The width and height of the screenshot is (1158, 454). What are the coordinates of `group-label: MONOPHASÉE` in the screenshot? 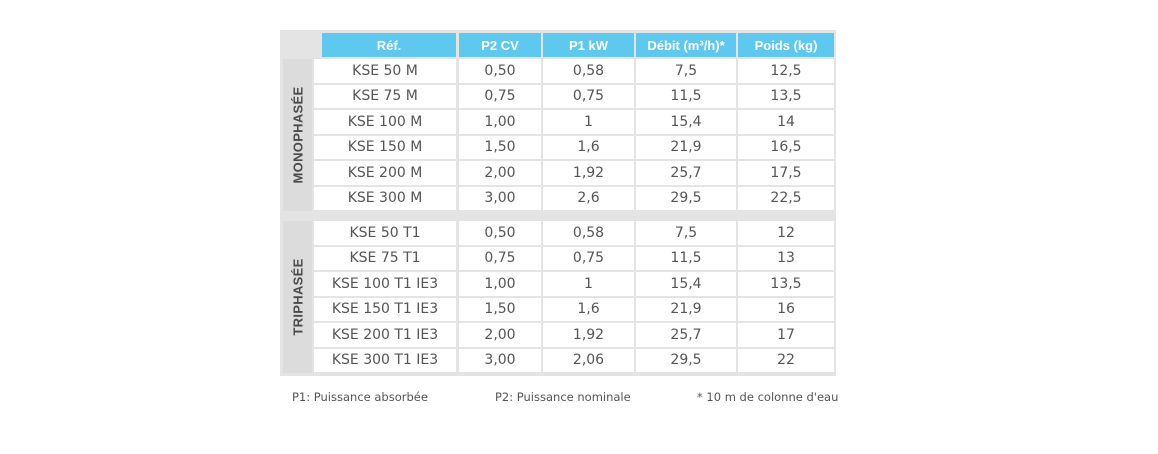 It's located at (297, 135).